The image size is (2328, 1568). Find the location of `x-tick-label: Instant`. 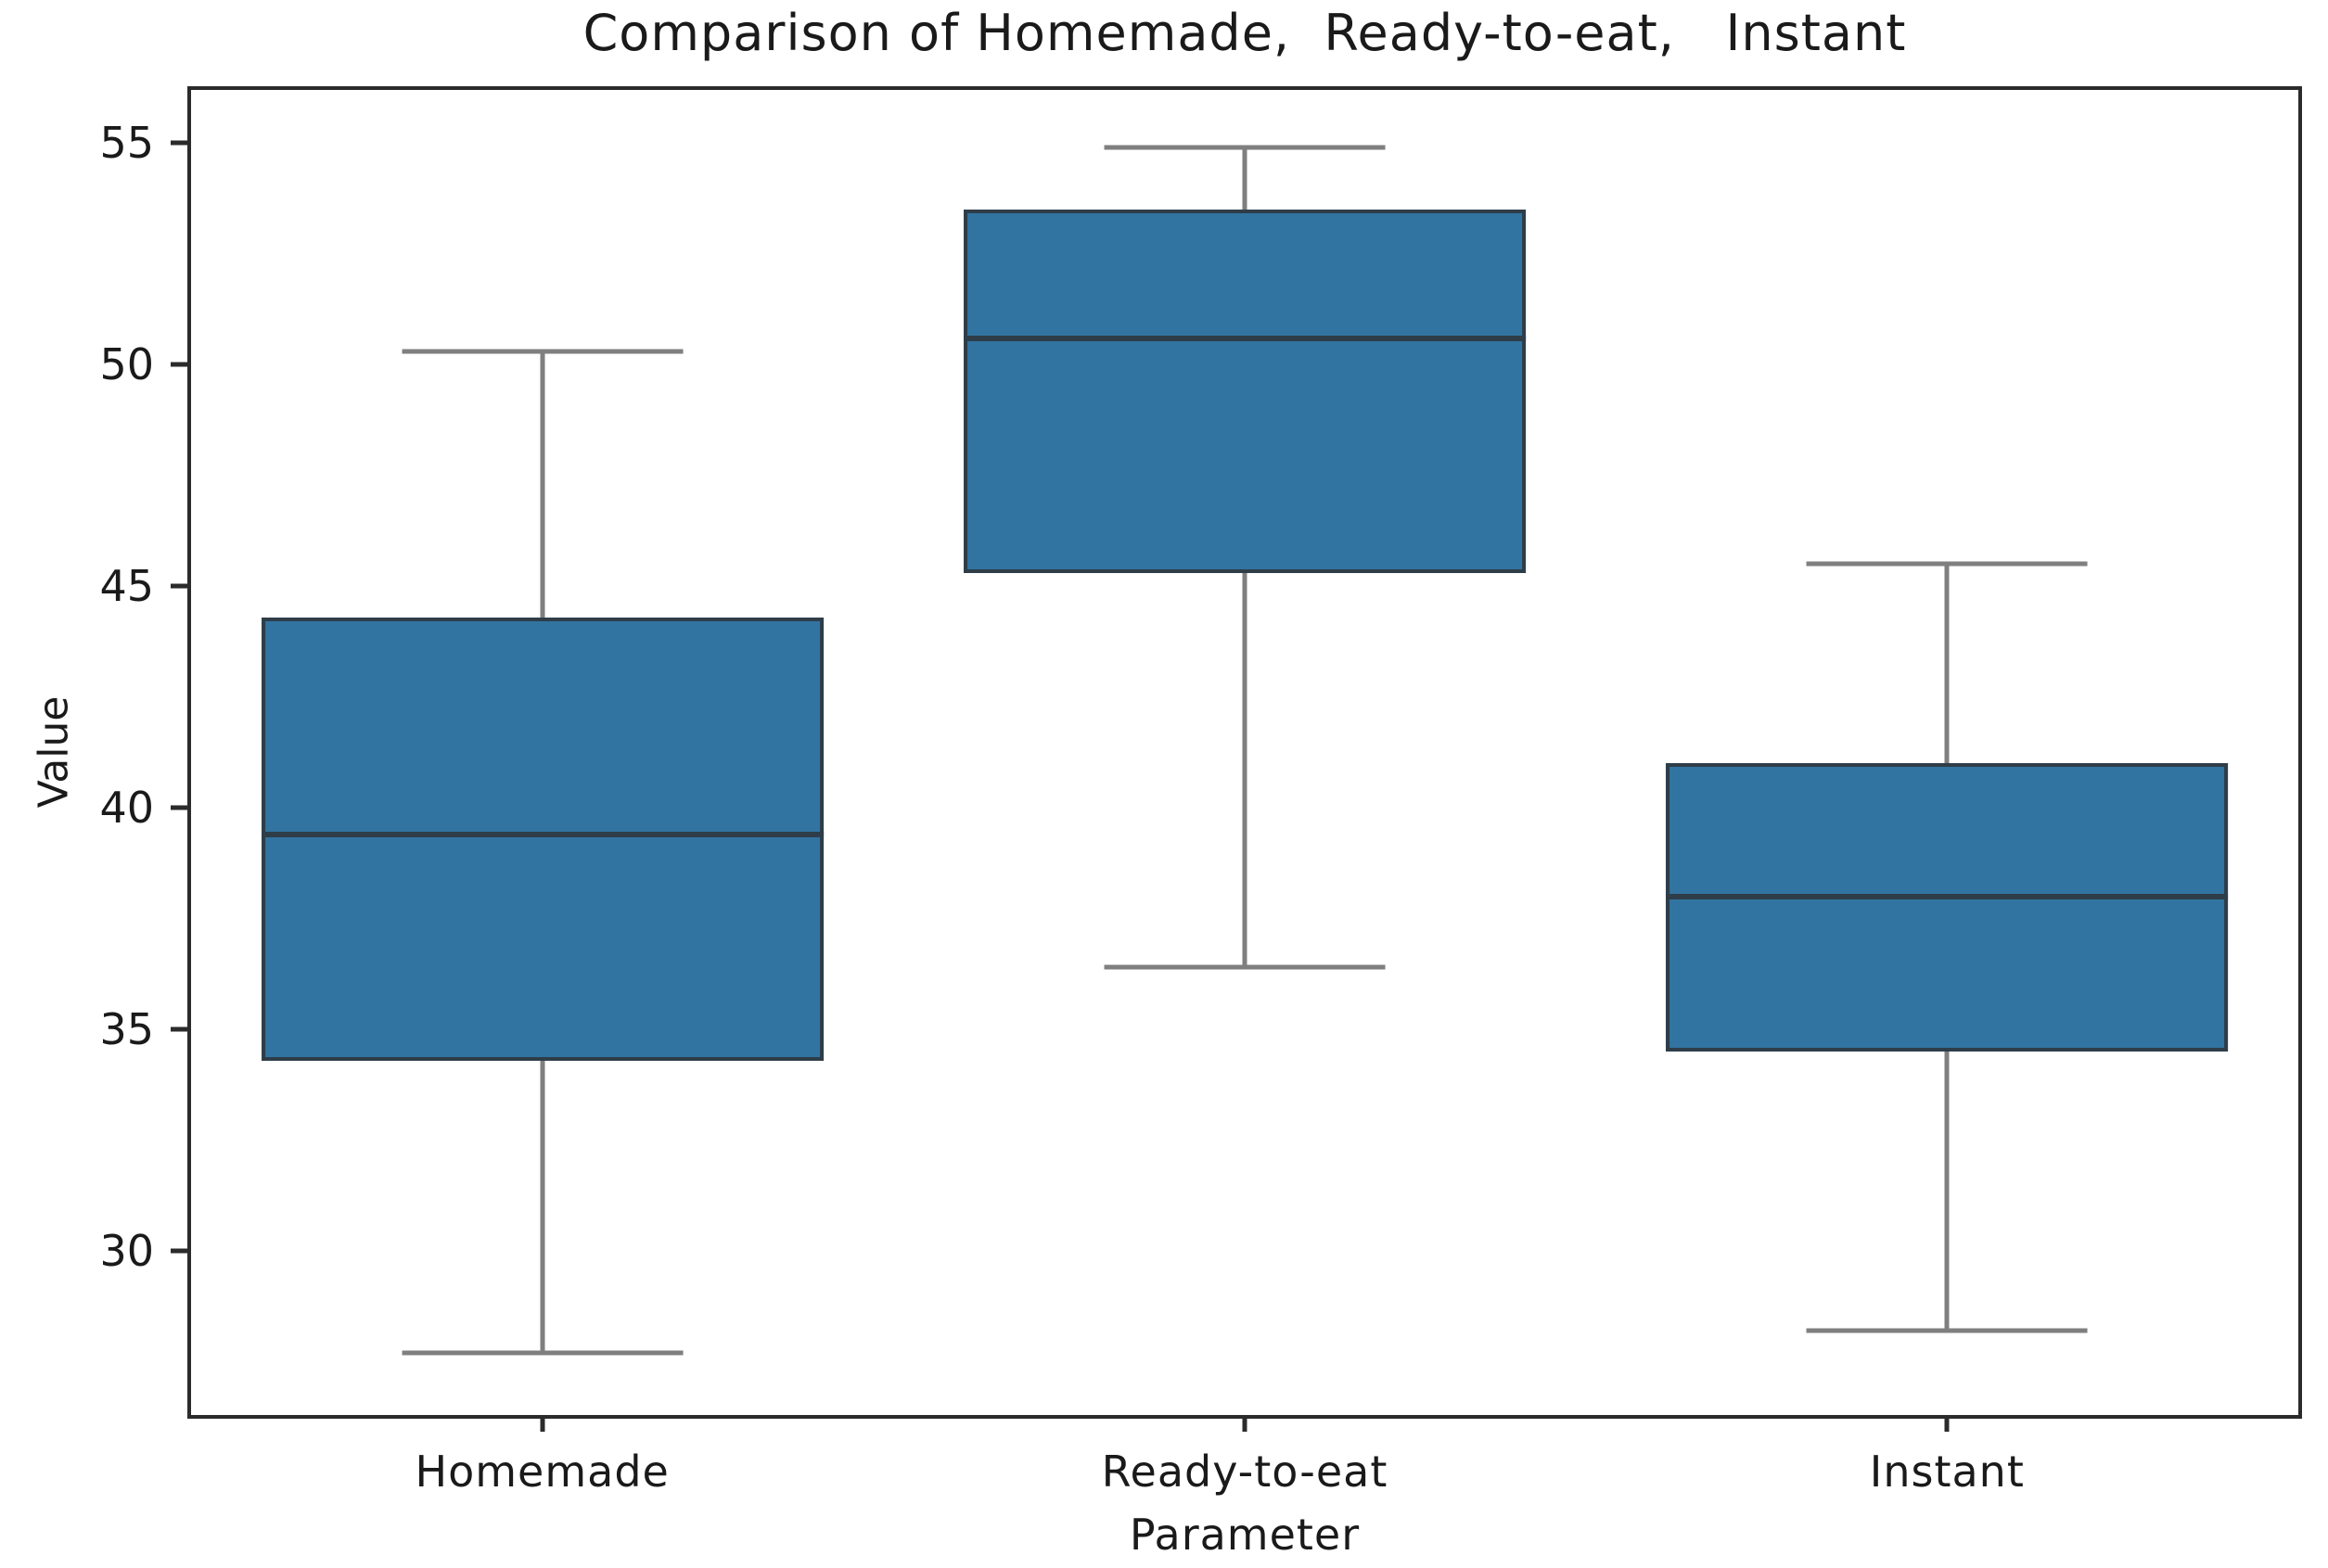

x-tick-label: Instant is located at coordinates (1947, 1472).